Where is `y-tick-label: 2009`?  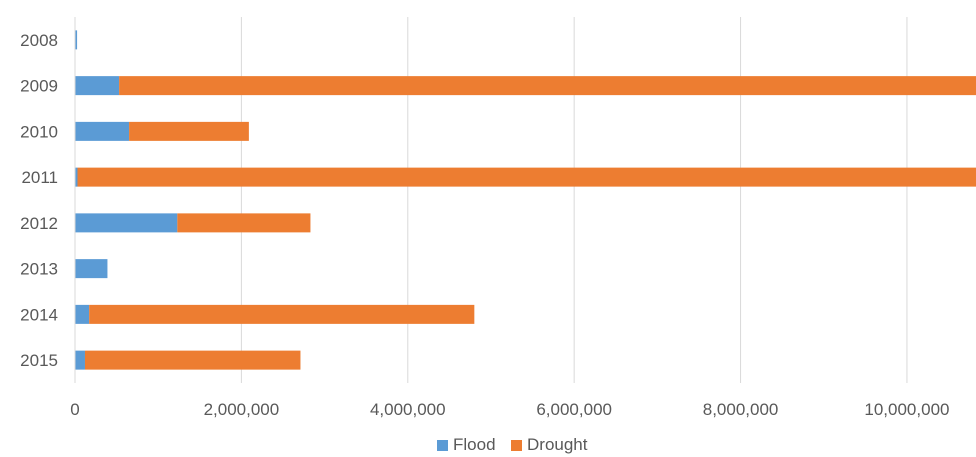
y-tick-label: 2009 is located at coordinates (39, 86).